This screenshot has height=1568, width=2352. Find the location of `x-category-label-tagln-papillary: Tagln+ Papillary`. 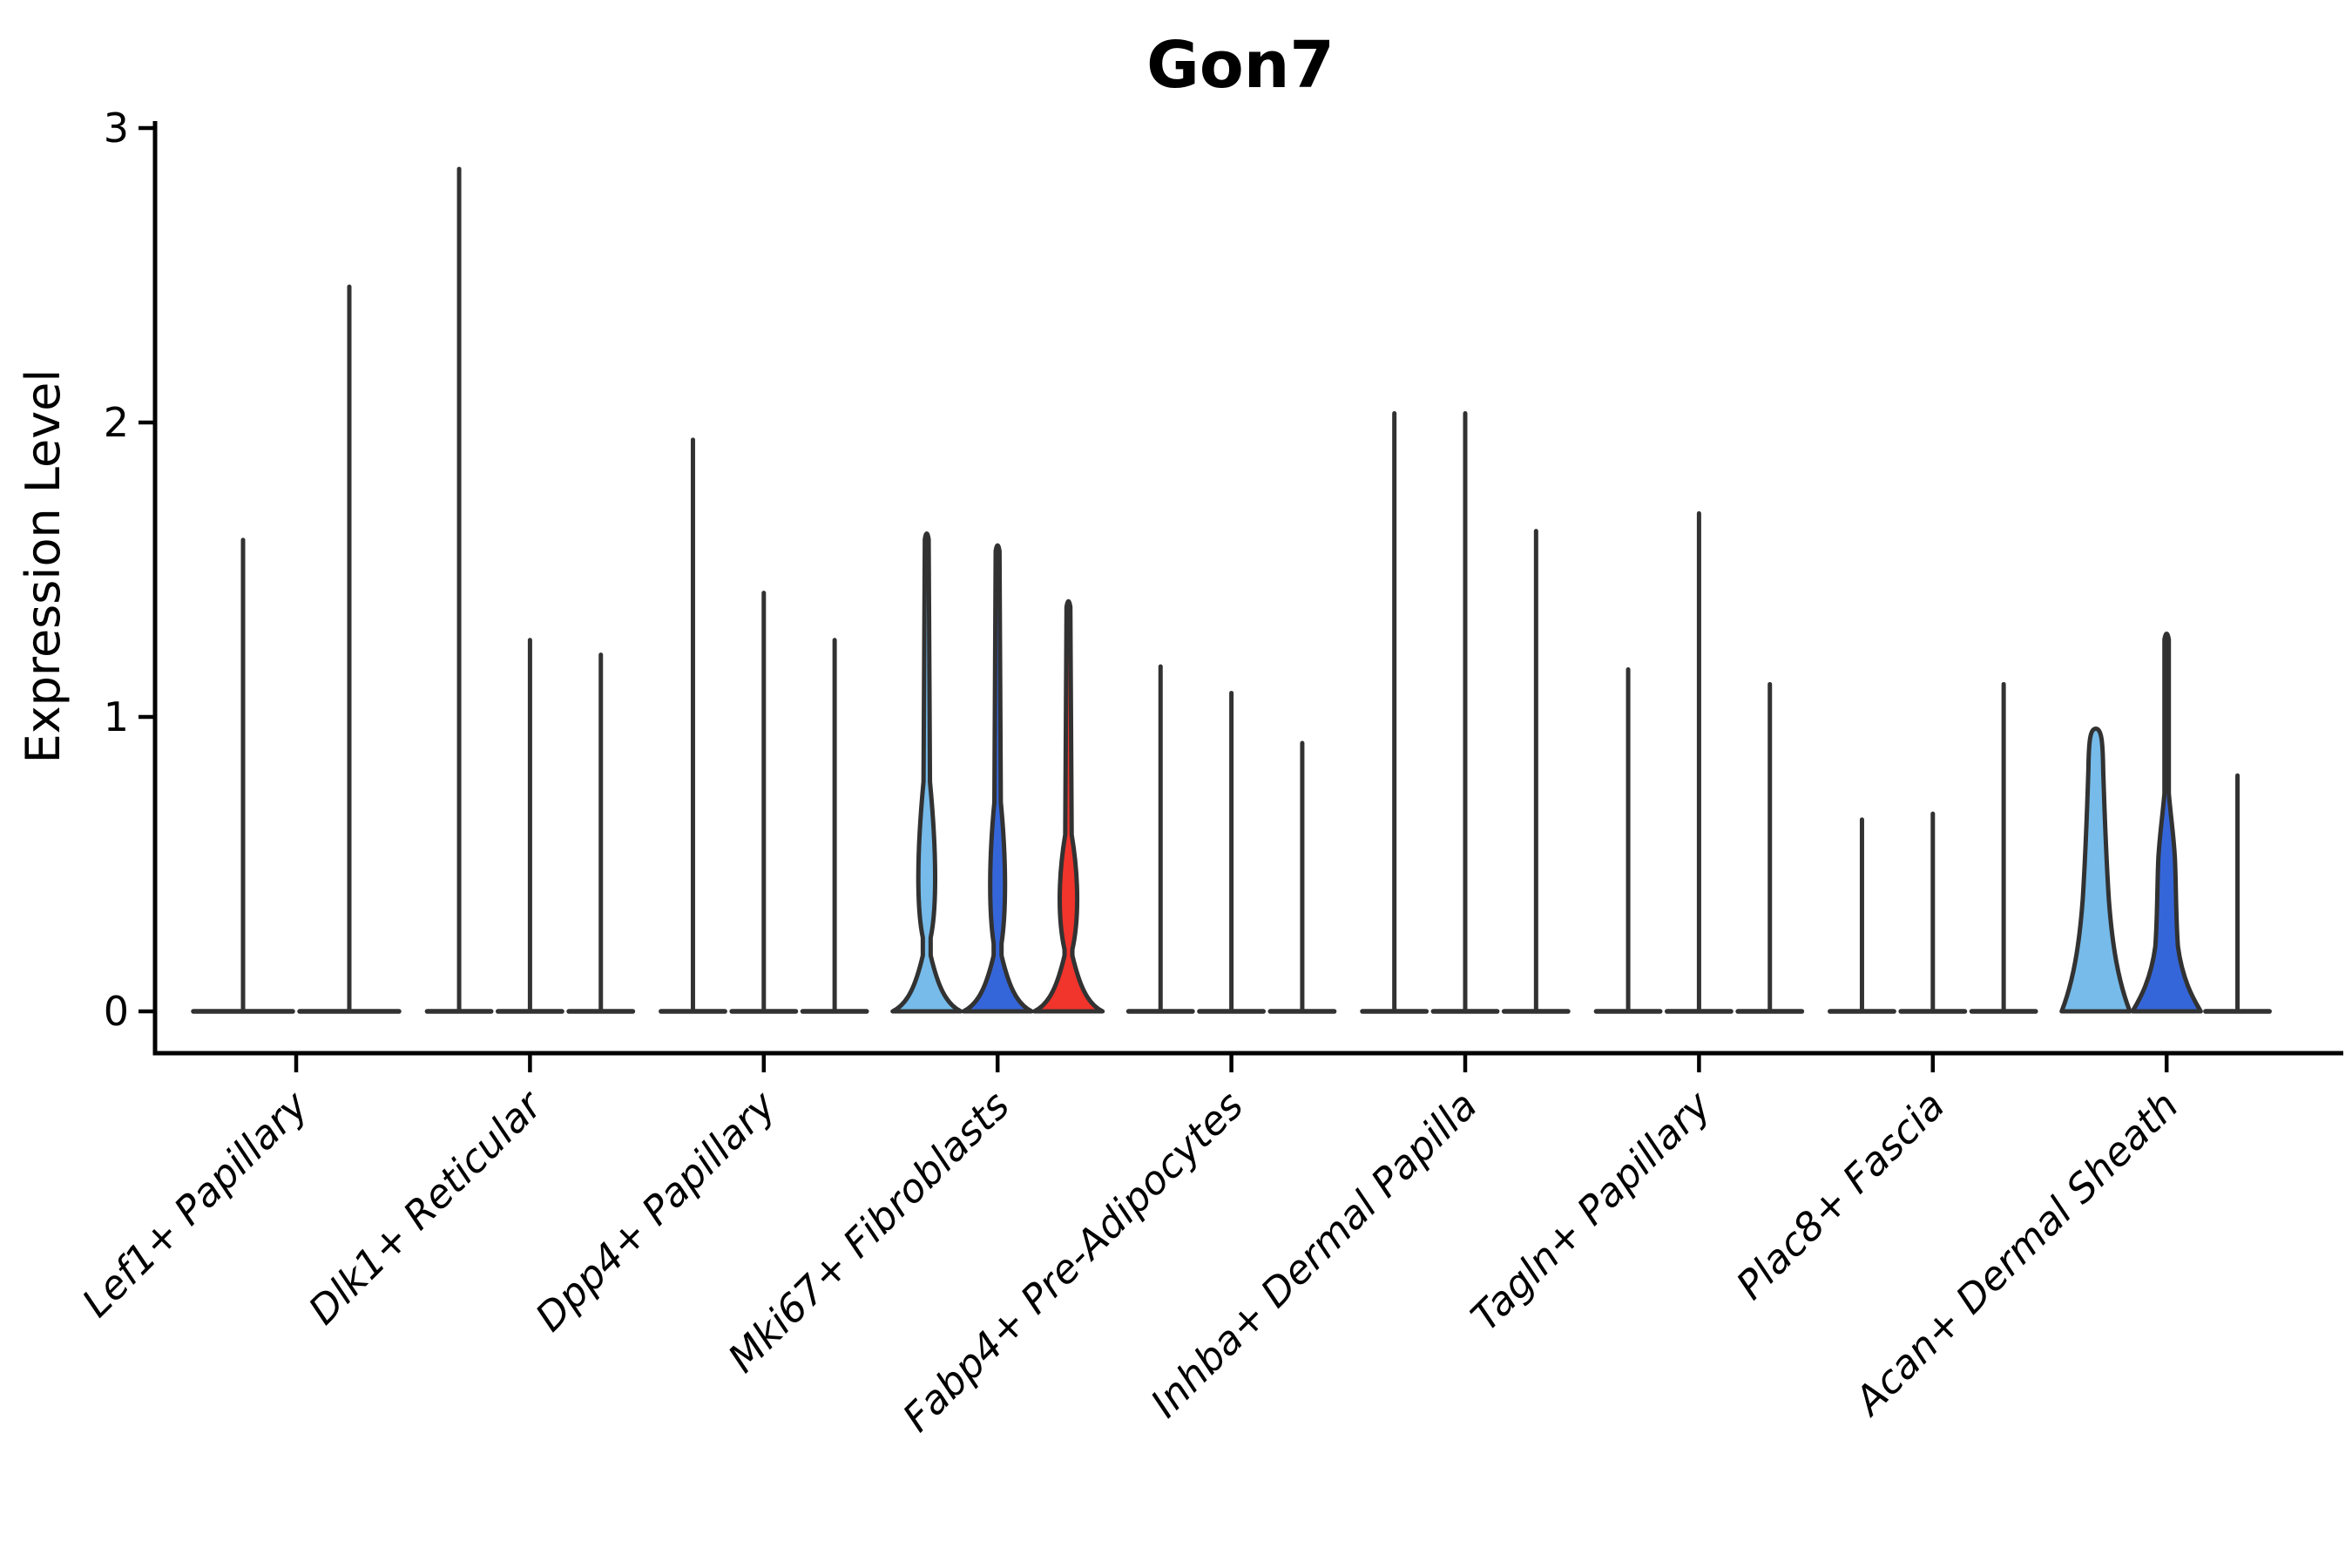

x-category-label-tagln-papillary: Tagln+ Papillary is located at coordinates (1591, 1211).